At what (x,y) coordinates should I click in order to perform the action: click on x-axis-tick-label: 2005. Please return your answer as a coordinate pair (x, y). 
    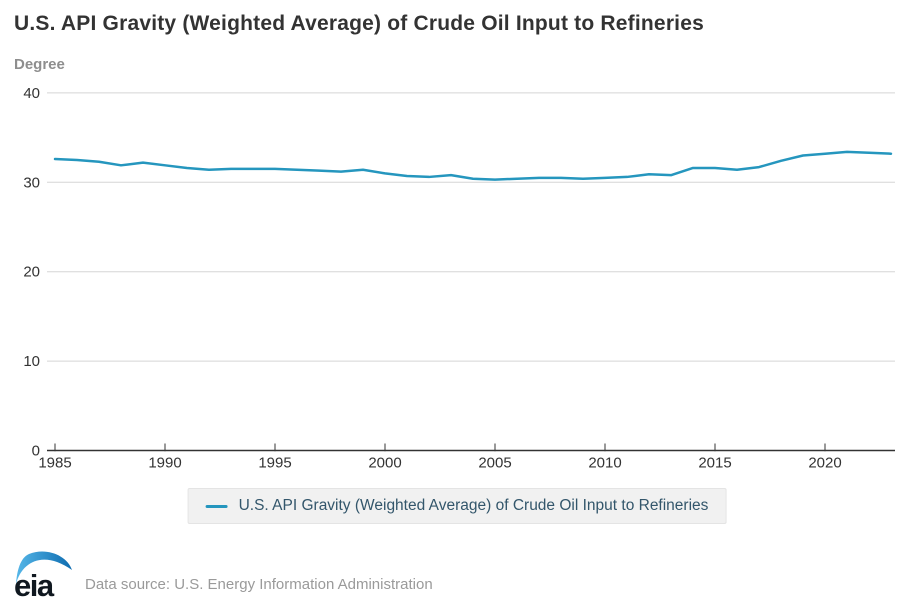
    Looking at the image, I should click on (494, 463).